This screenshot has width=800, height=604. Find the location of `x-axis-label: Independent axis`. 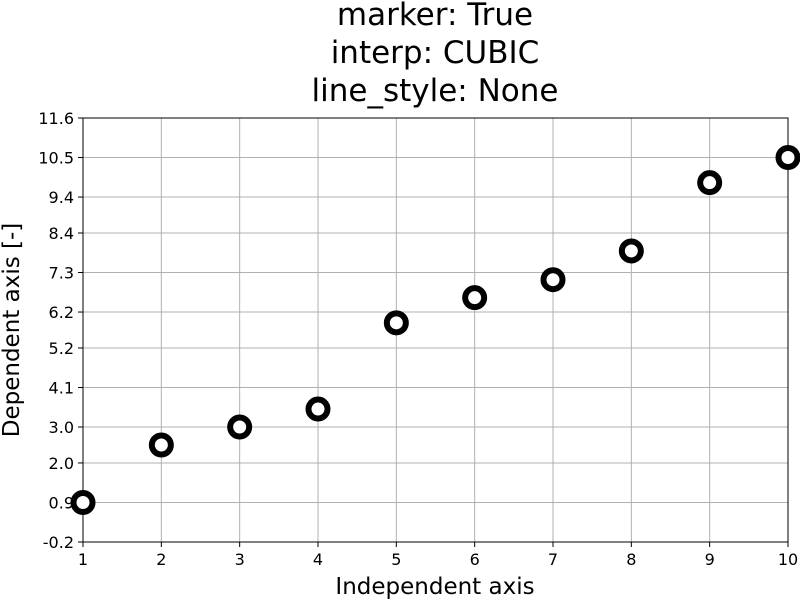

x-axis-label: Independent axis is located at coordinates (434, 587).